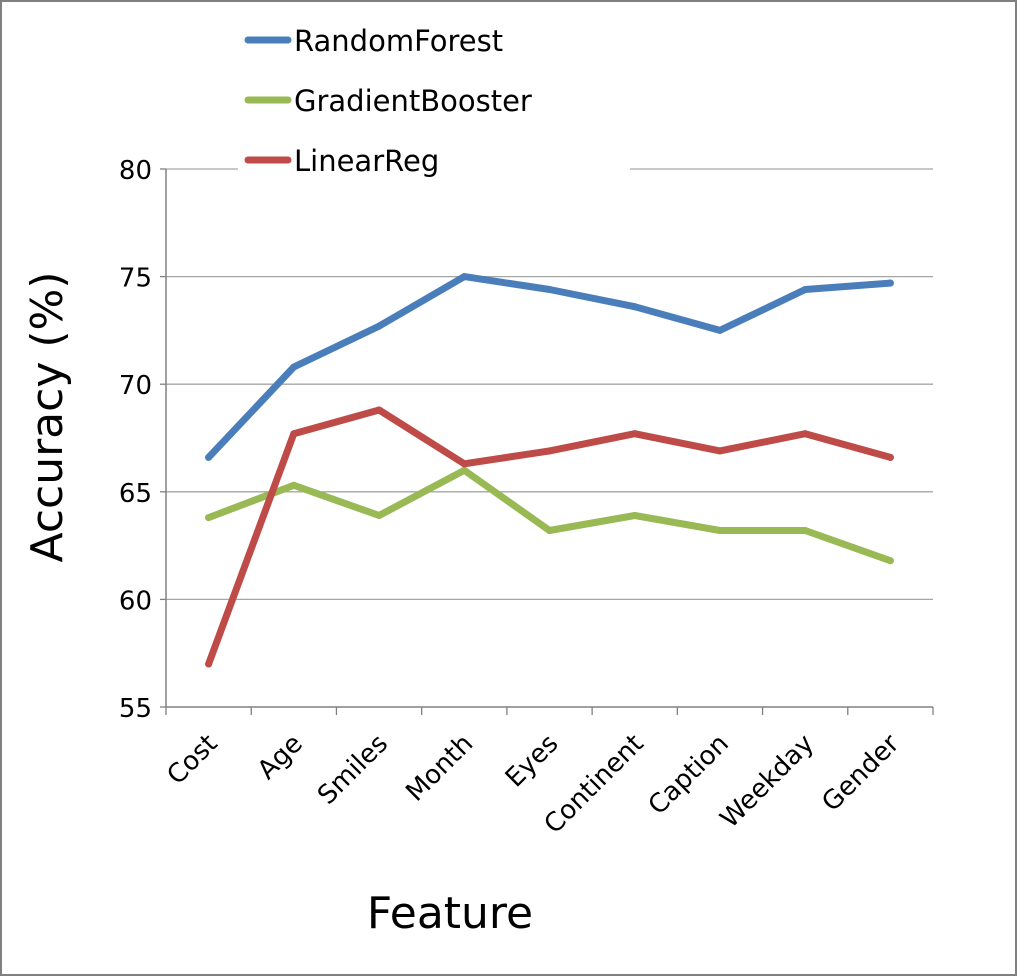  Describe the element at coordinates (135, 601) in the screenshot. I see `y-tick-label: 60` at that location.